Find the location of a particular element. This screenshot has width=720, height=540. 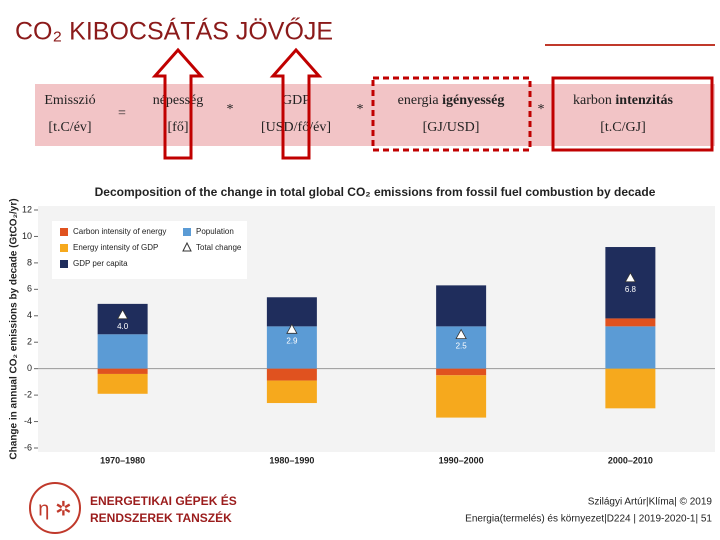

y-tick-label: 4 is located at coordinates (29, 315).